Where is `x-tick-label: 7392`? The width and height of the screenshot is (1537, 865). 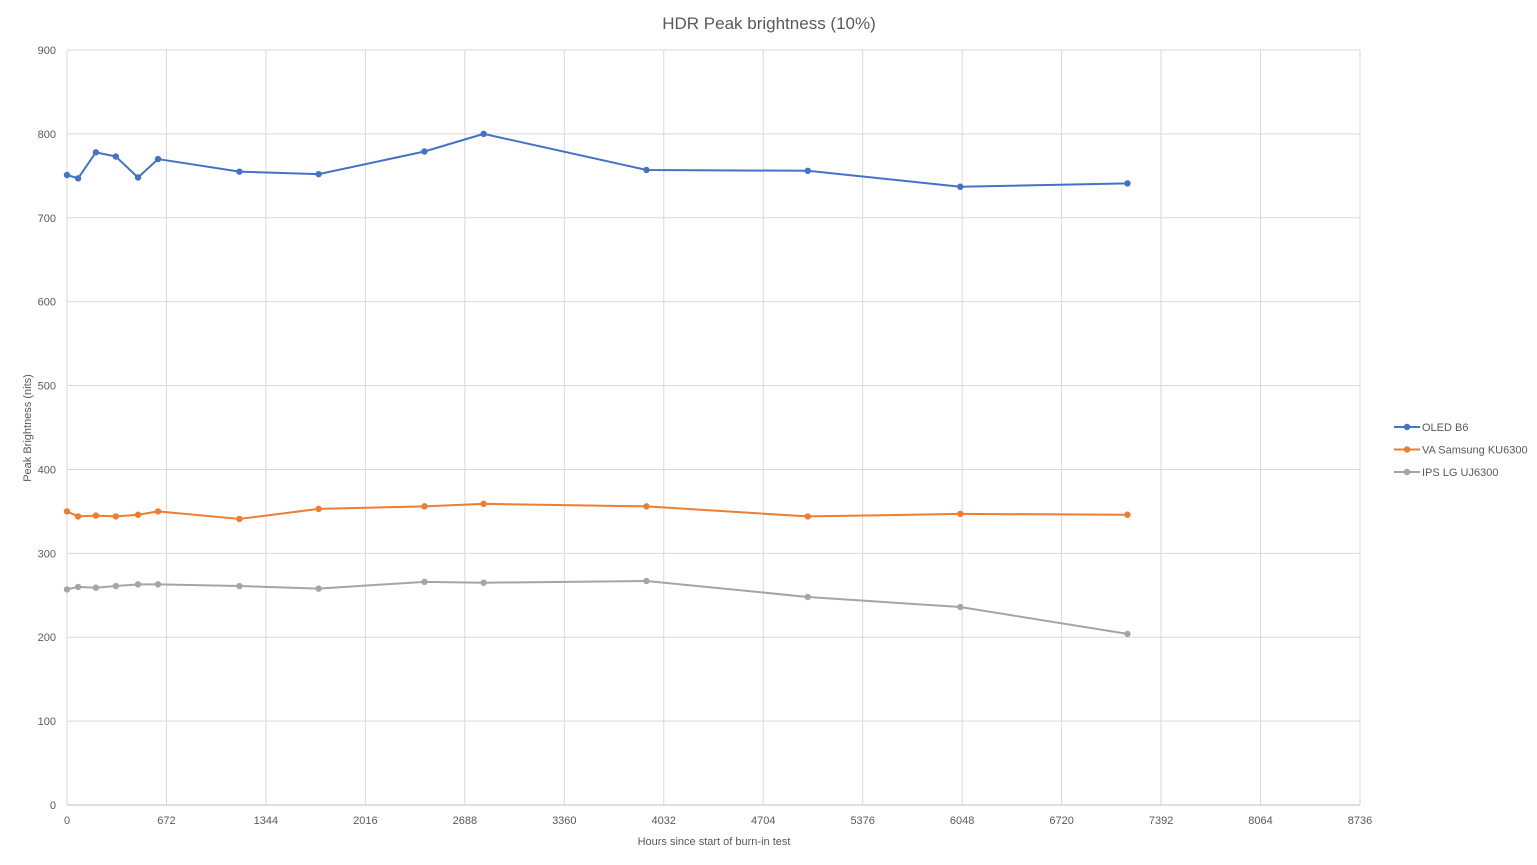 x-tick-label: 7392 is located at coordinates (1161, 821).